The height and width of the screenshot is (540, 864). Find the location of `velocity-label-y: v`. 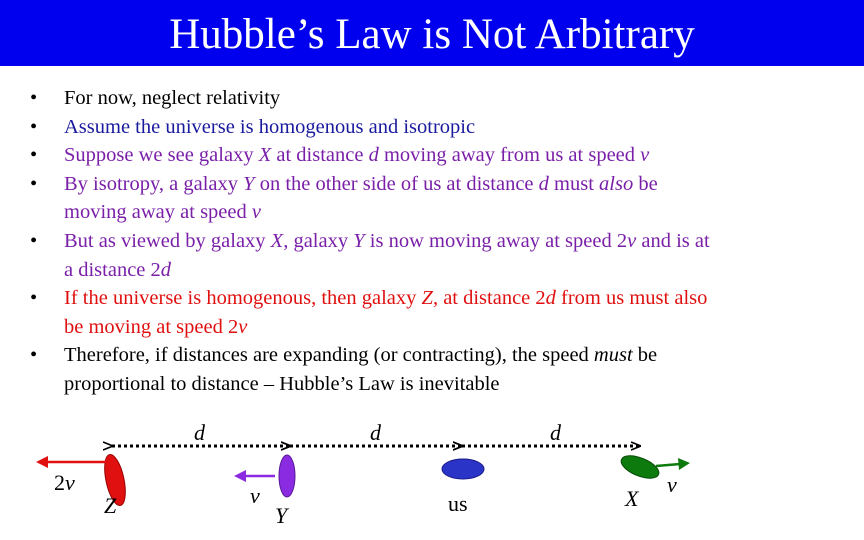

velocity-label-y: v is located at coordinates (255, 495).